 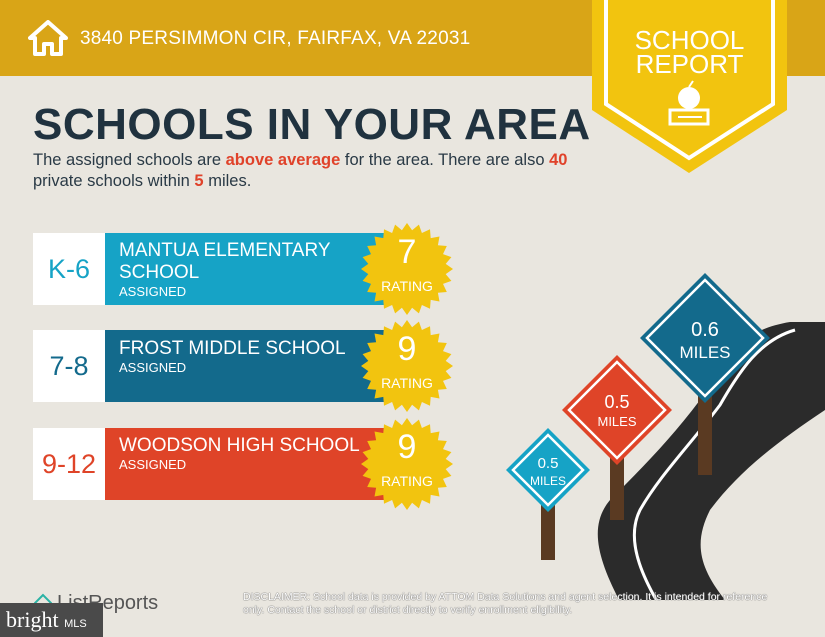 What do you see at coordinates (69, 464) in the screenshot?
I see `grade-range: 9-12` at bounding box center [69, 464].